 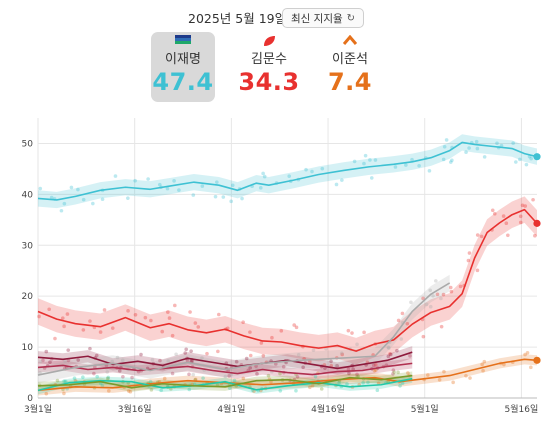 I want to click on y-tick-label: 50, so click(x=28, y=144).